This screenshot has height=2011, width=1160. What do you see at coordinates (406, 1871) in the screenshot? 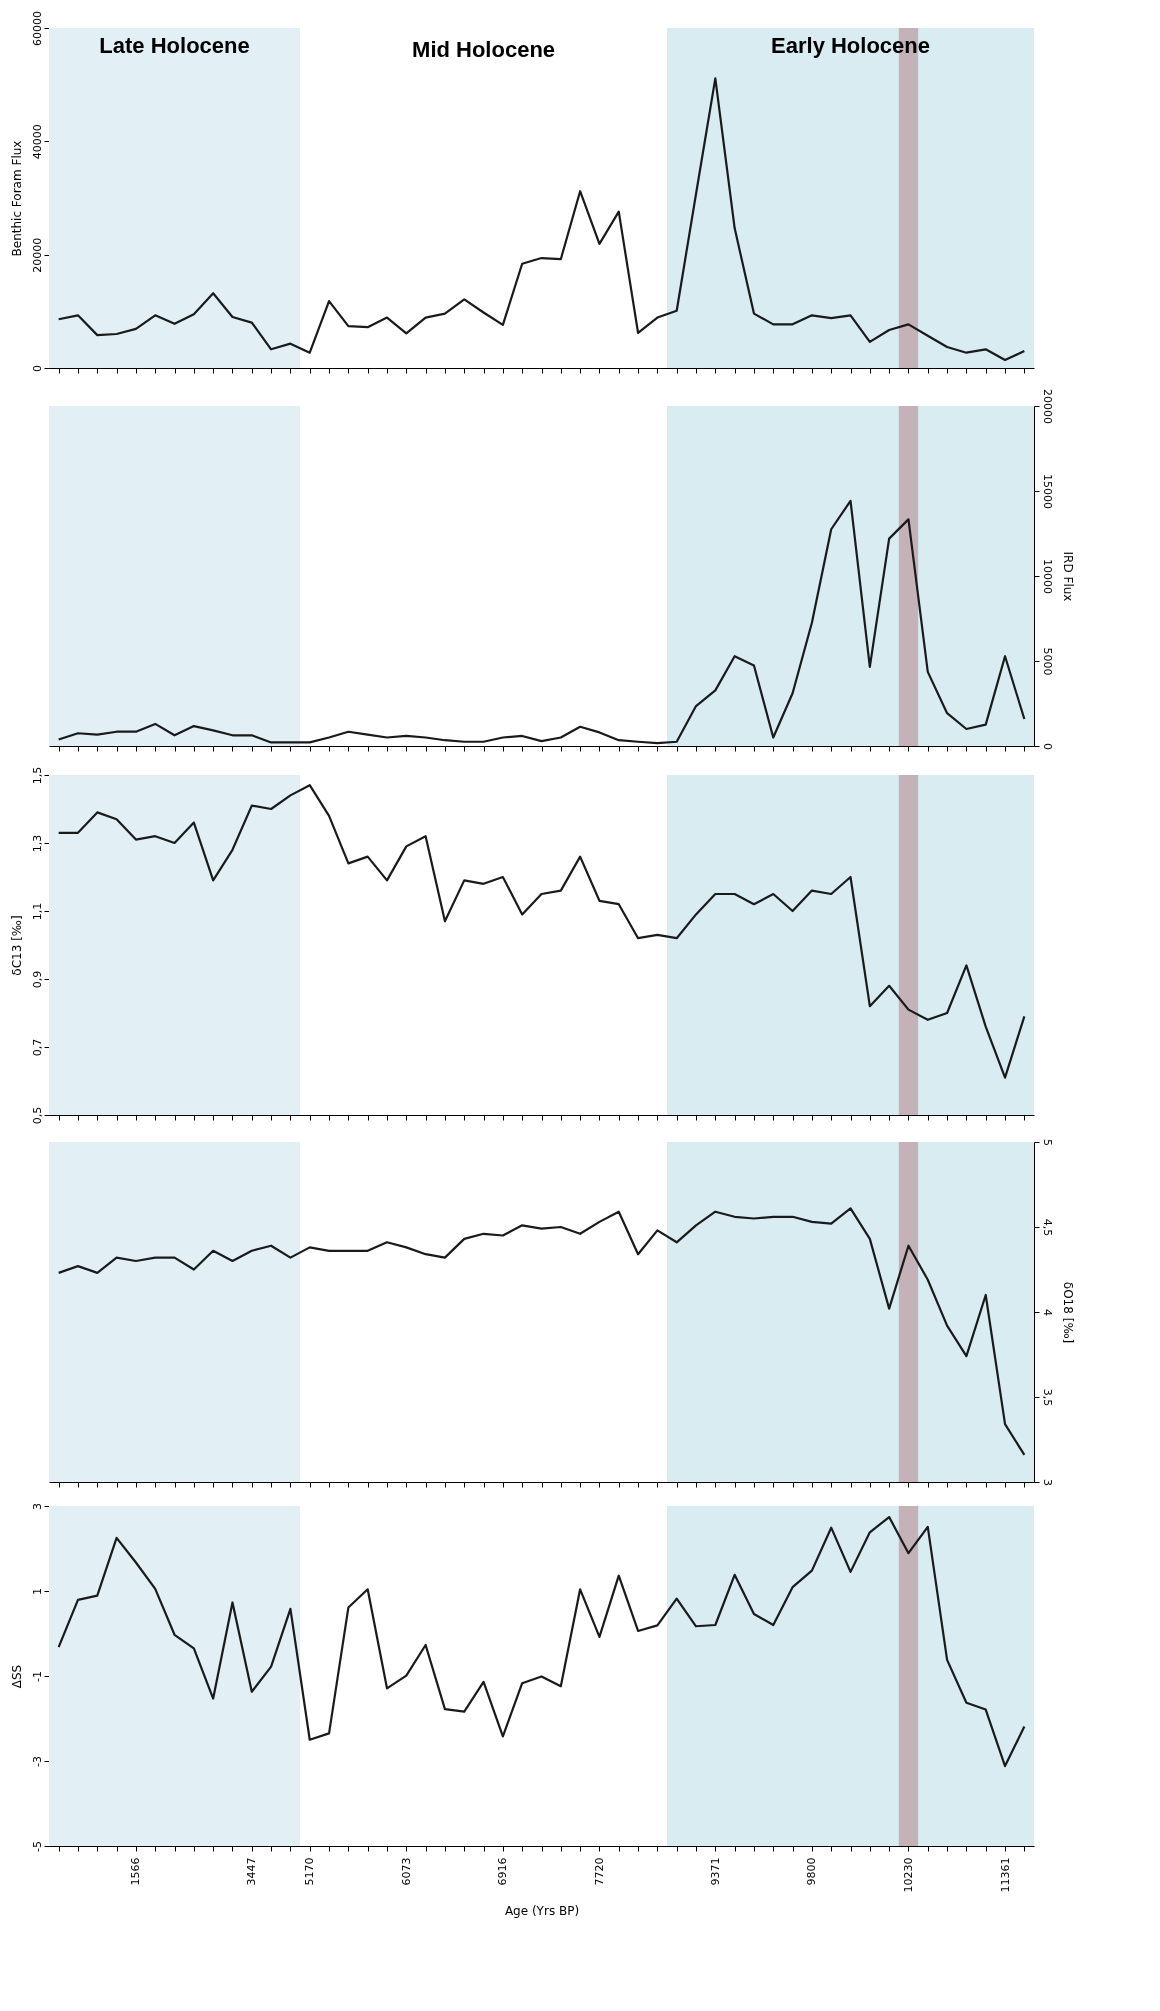
I see `x-tick-label: 6073` at bounding box center [406, 1871].